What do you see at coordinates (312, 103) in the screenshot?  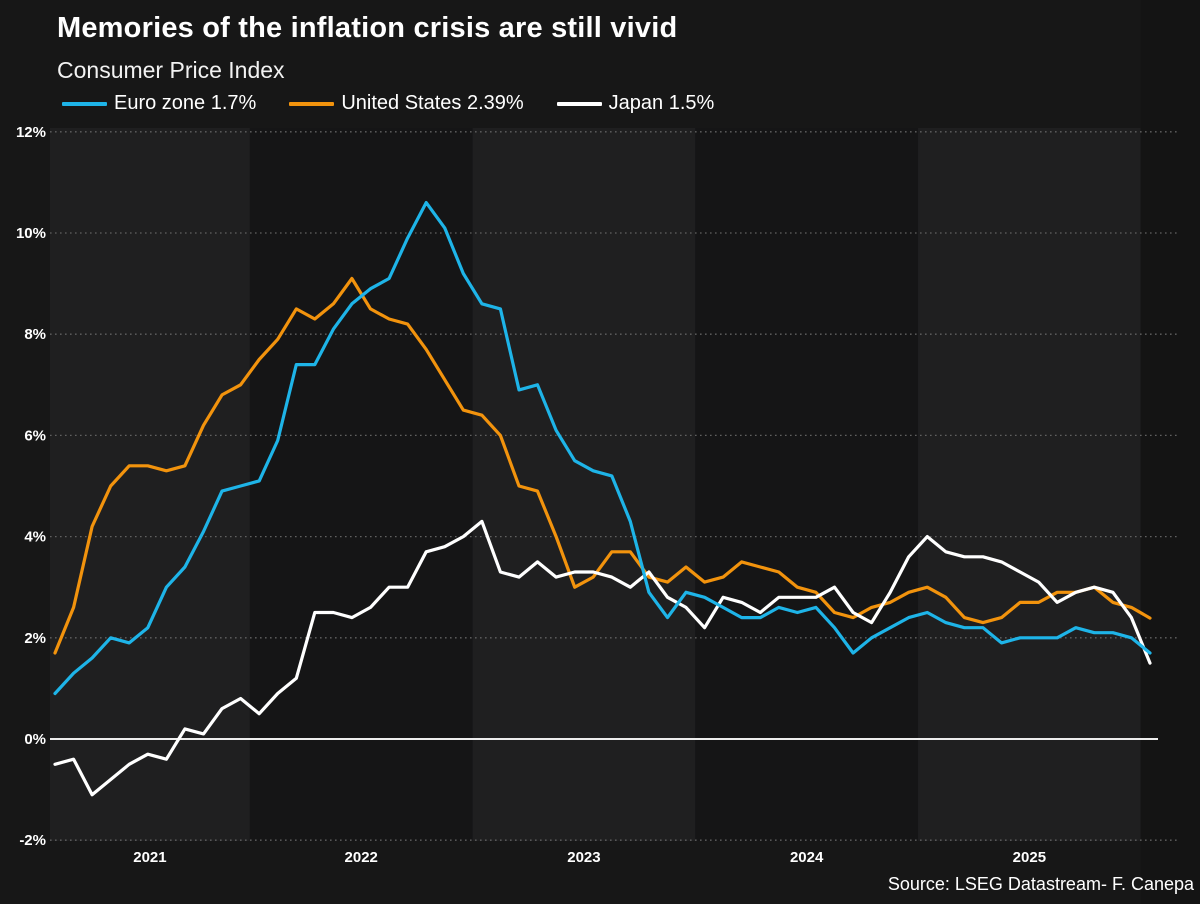 I see `legend-swatch-united-states` at bounding box center [312, 103].